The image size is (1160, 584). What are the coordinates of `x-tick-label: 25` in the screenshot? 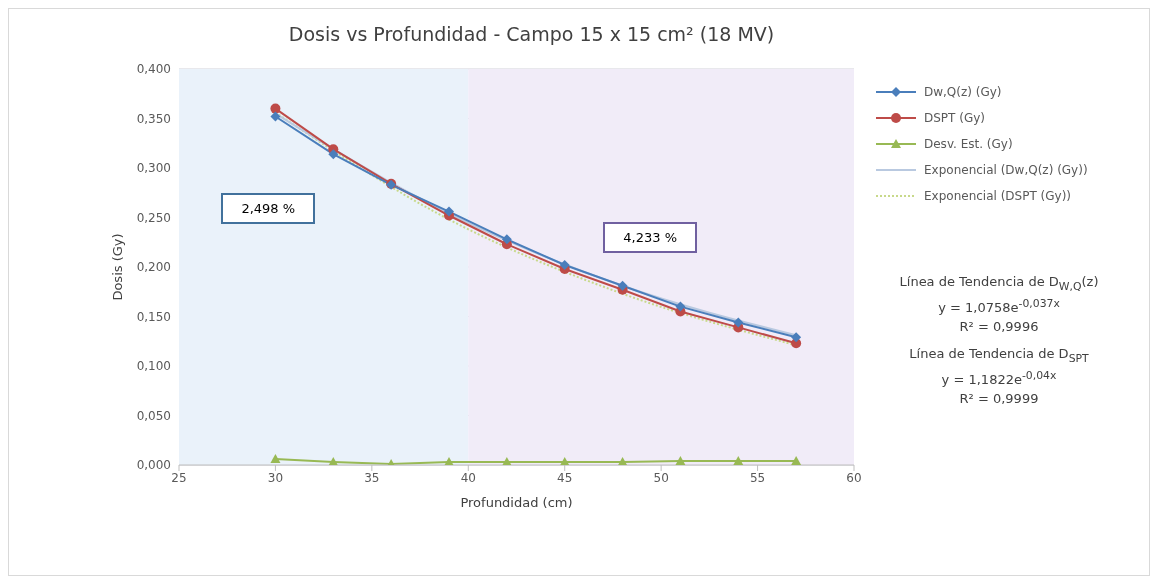 It's located at (179, 477).